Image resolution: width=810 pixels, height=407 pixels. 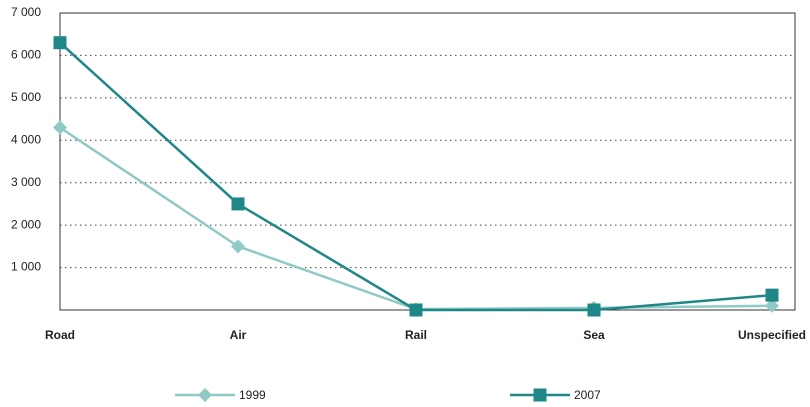 What do you see at coordinates (26, 139) in the screenshot?
I see `y-tick-label: 4 000` at bounding box center [26, 139].